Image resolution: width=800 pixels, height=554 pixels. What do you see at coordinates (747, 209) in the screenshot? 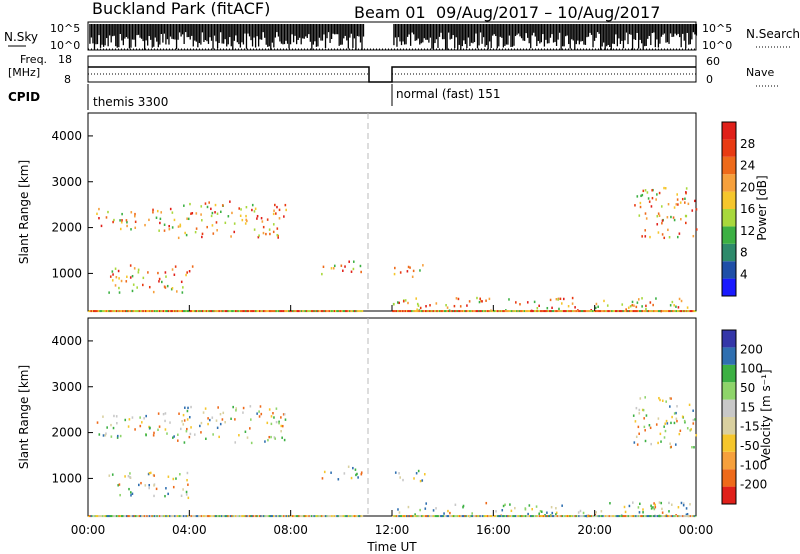
I see `colorbar-tick-label: 16` at bounding box center [747, 209].